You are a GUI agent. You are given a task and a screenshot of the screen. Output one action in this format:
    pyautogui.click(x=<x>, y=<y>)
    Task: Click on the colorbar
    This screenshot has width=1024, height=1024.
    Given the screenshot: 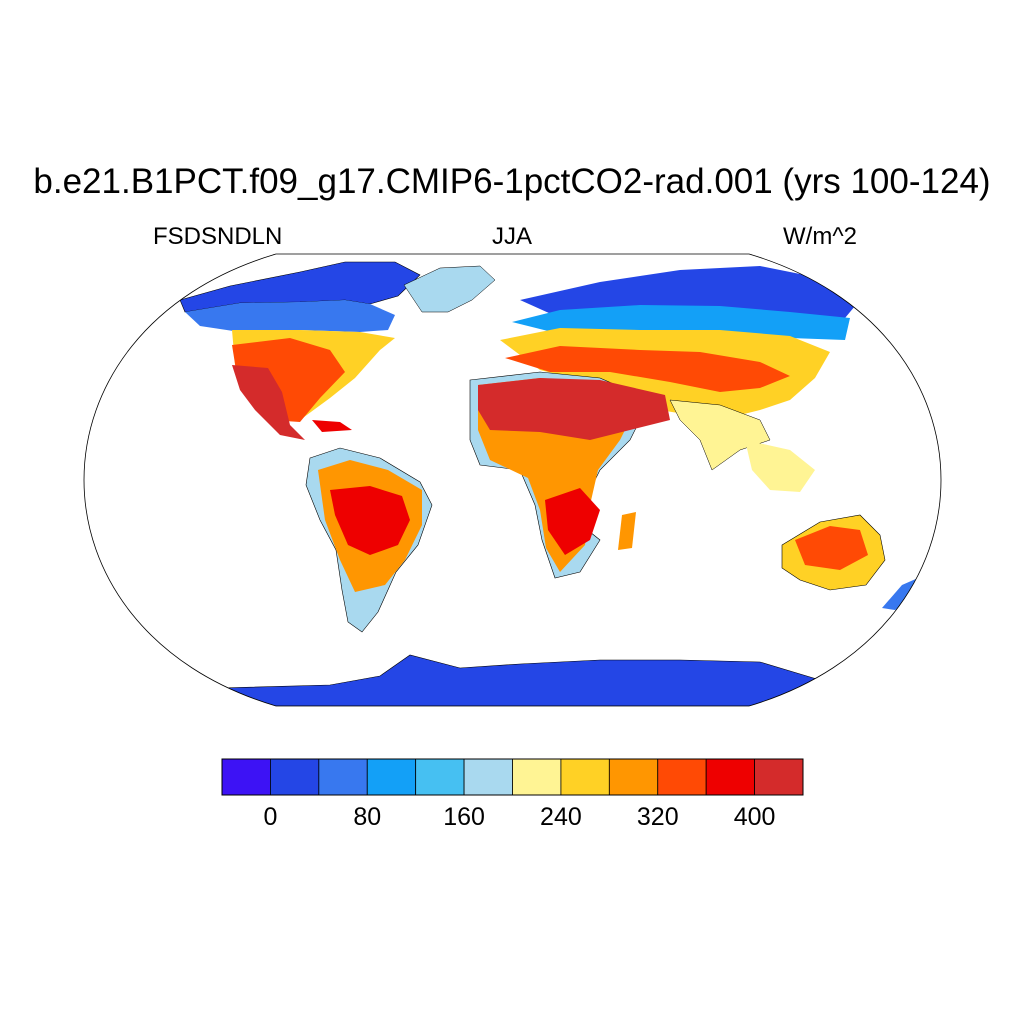 What is the action you would take?
    pyautogui.click(x=512, y=777)
    